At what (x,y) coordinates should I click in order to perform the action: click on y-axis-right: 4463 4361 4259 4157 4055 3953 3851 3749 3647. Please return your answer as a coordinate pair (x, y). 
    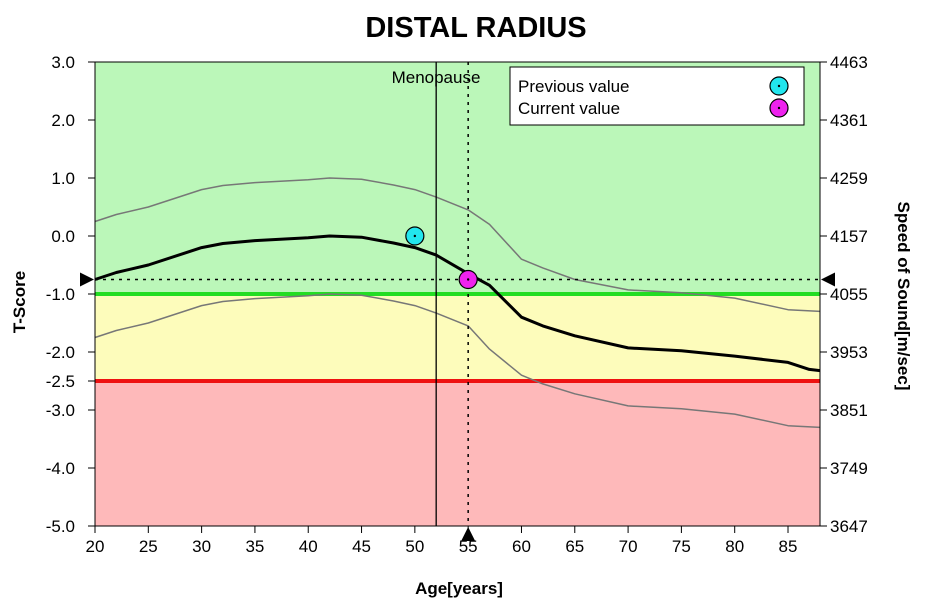
    Looking at the image, I should click on (844, 294).